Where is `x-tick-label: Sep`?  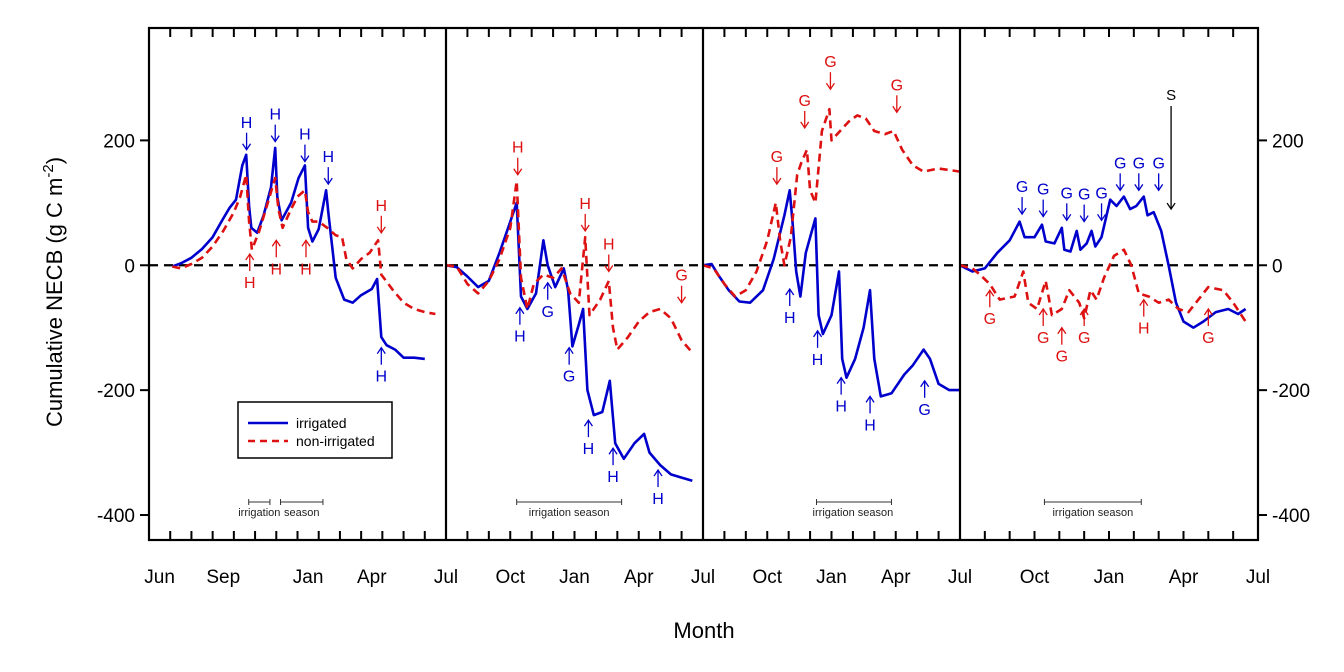 x-tick-label: Sep is located at coordinates (223, 577).